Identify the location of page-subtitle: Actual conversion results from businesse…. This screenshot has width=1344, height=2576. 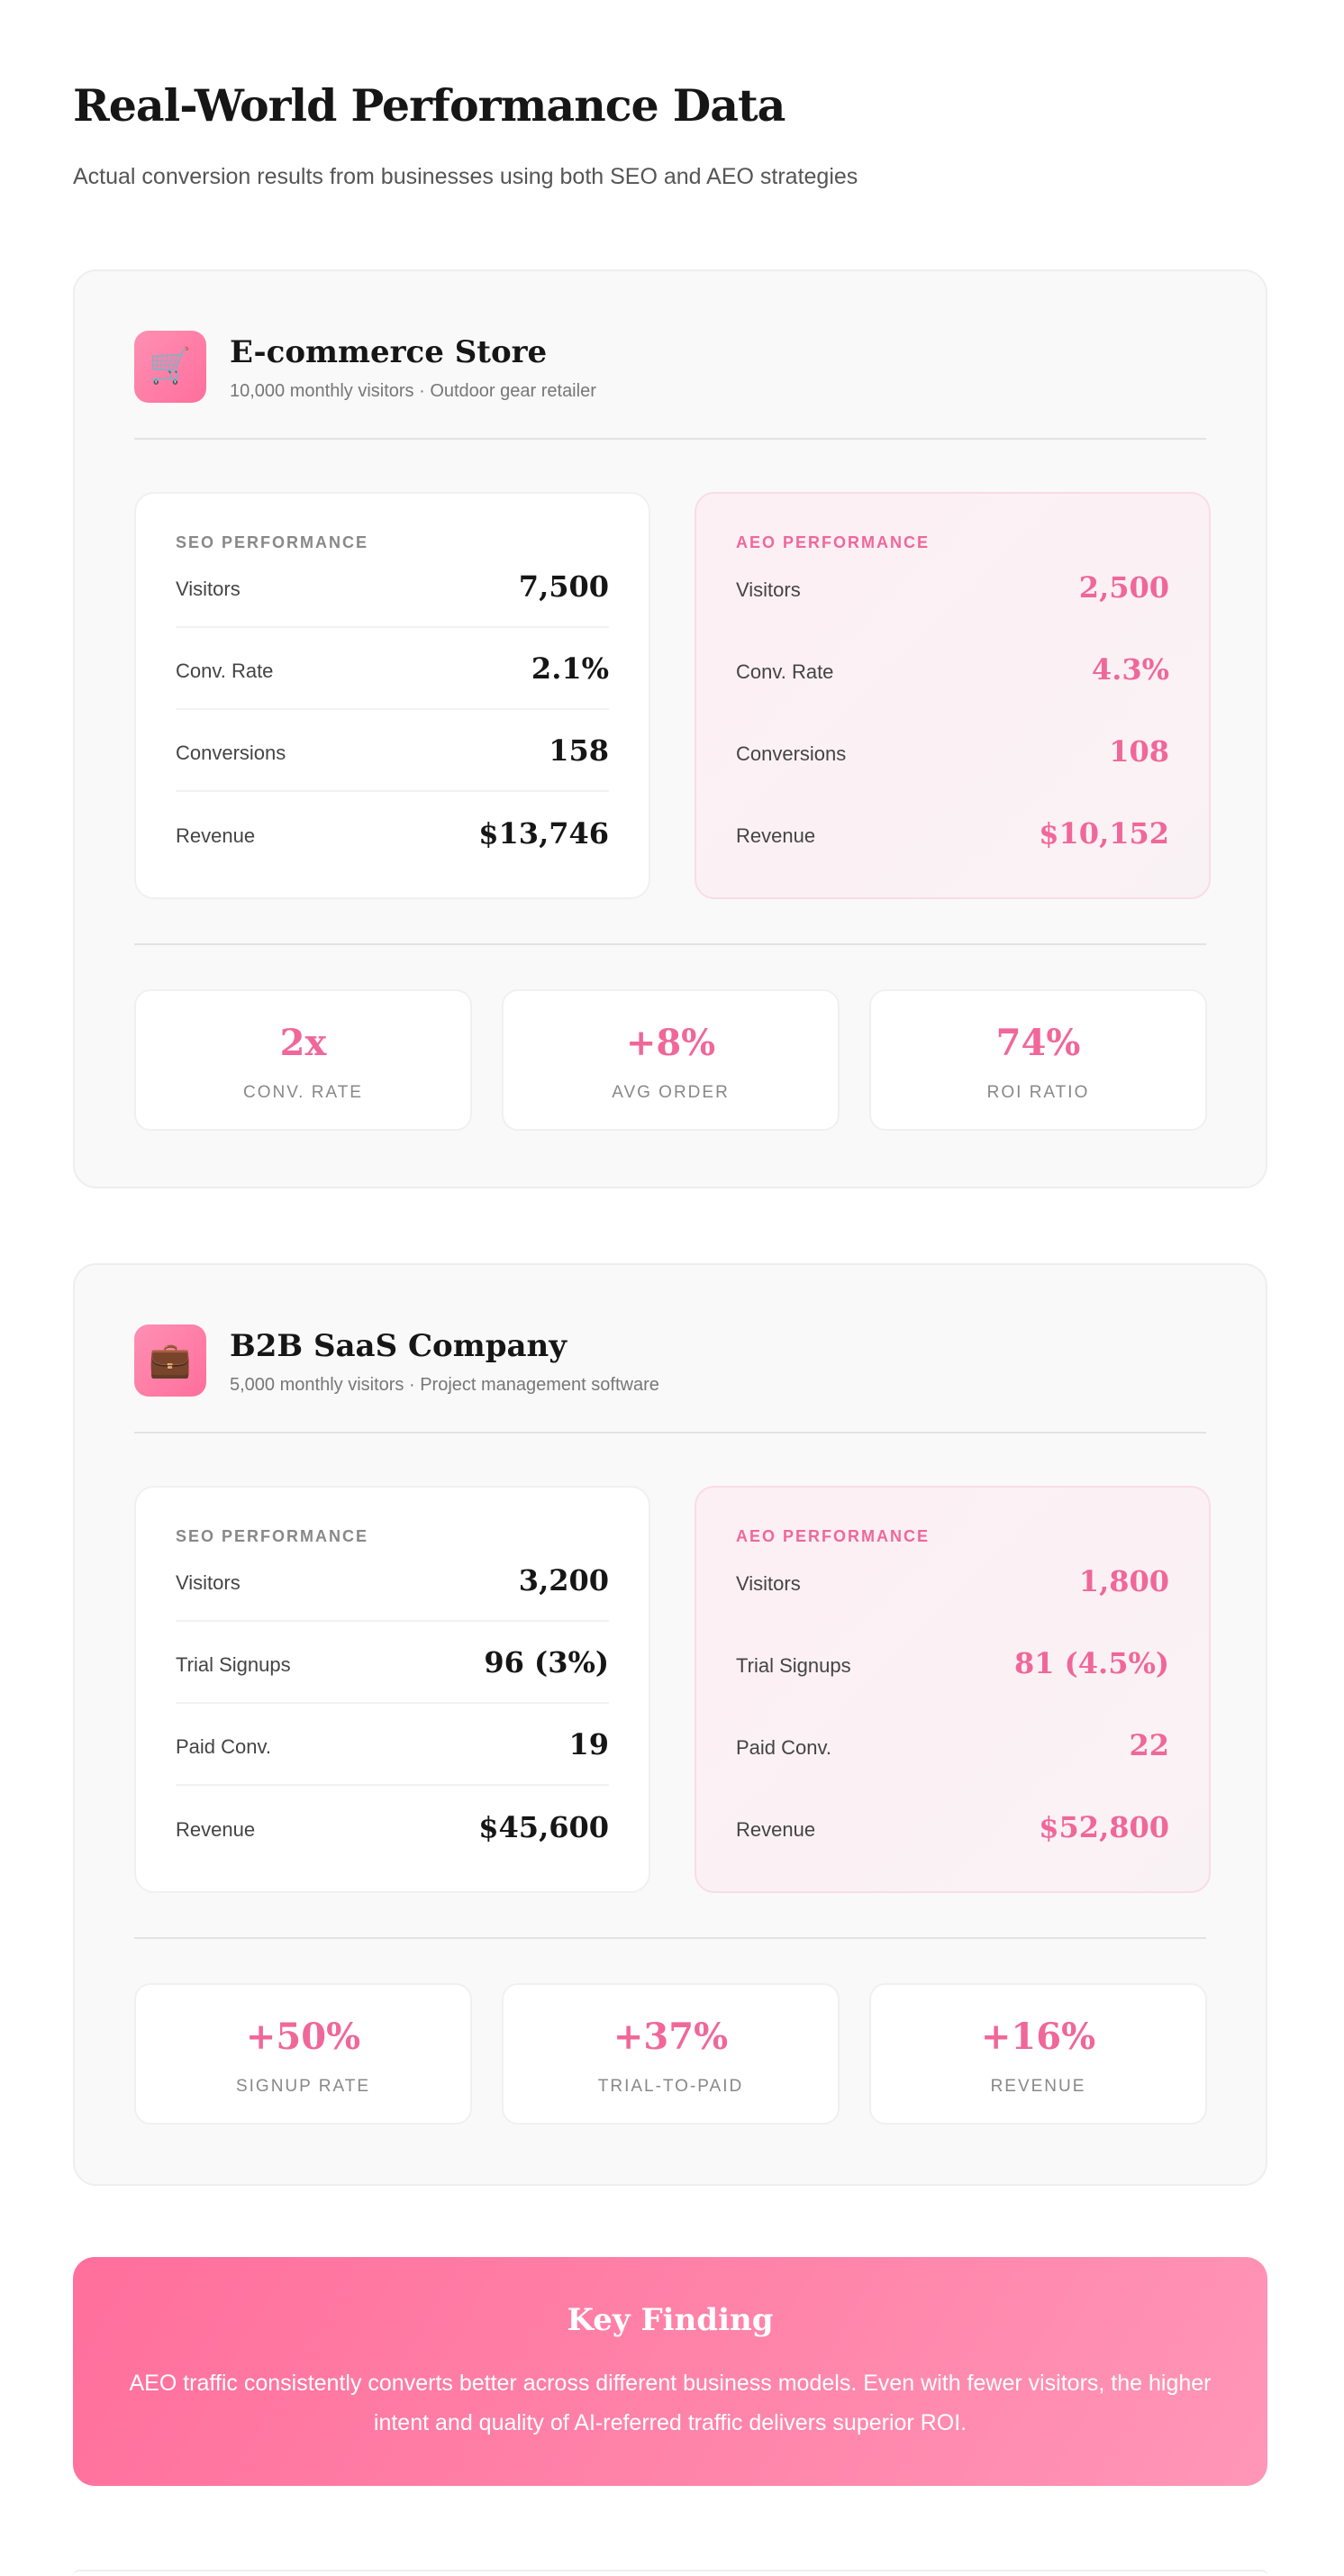
(466, 176).